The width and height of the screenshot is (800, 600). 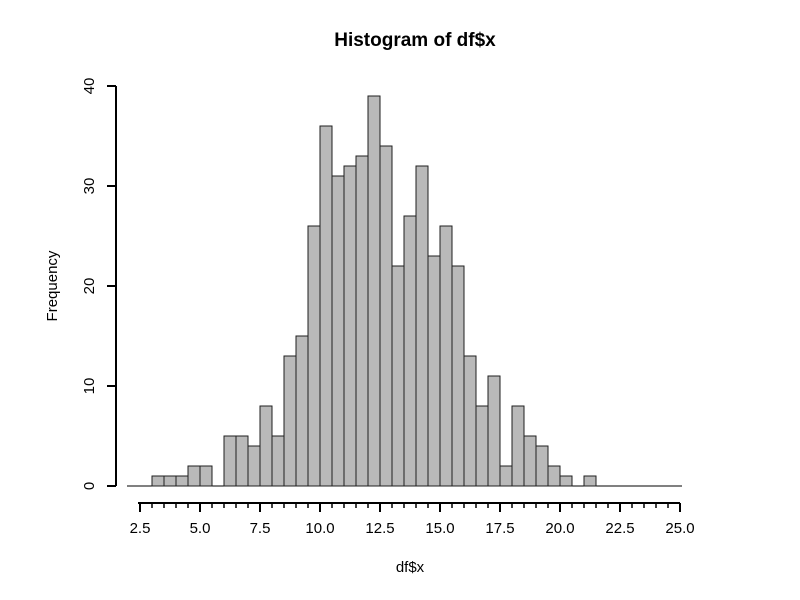 I want to click on y-axis-label: Frequency, so click(x=52, y=285).